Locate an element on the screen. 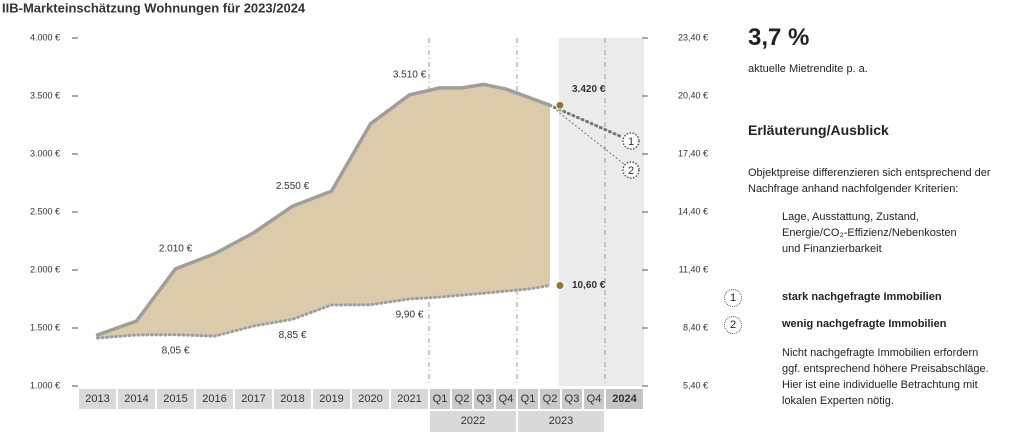 This screenshot has width=1024, height=432. x-tick-label: 2024 is located at coordinates (624, 399).